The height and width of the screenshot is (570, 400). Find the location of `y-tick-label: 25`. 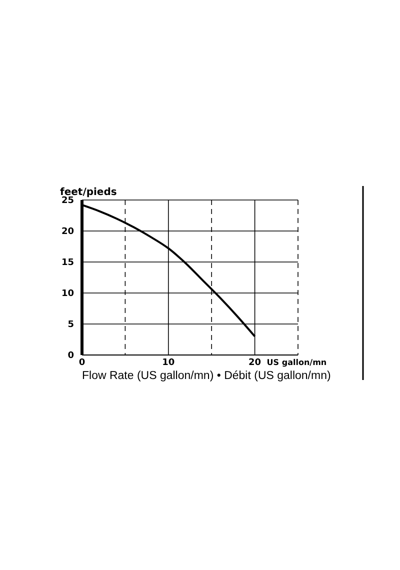

y-tick-label: 25 is located at coordinates (67, 201).